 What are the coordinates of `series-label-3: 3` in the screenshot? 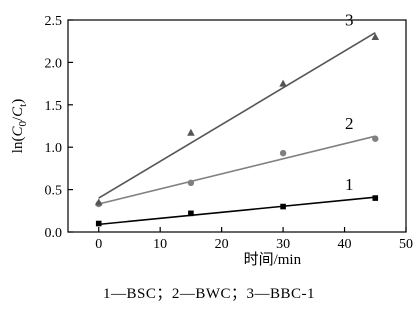 It's located at (349, 20).